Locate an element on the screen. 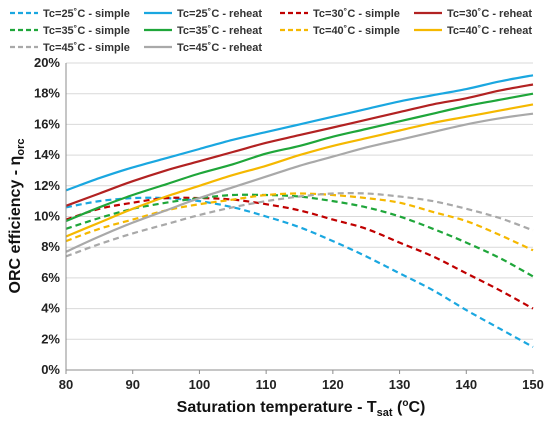 This screenshot has height=422, width=550. y-tick-label: 6% is located at coordinates (50, 277).